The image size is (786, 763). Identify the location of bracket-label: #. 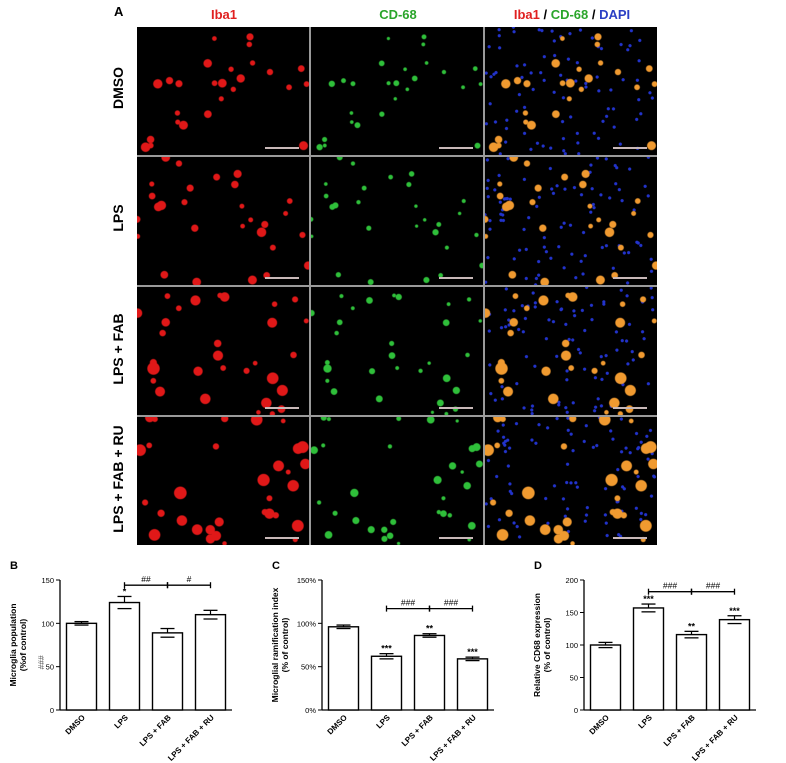
(189, 579).